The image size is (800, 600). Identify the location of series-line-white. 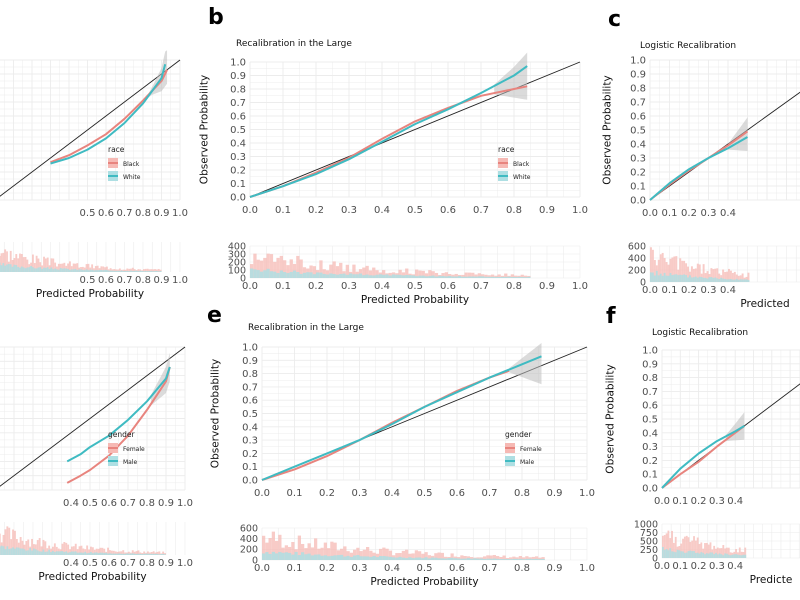
(108, 114).